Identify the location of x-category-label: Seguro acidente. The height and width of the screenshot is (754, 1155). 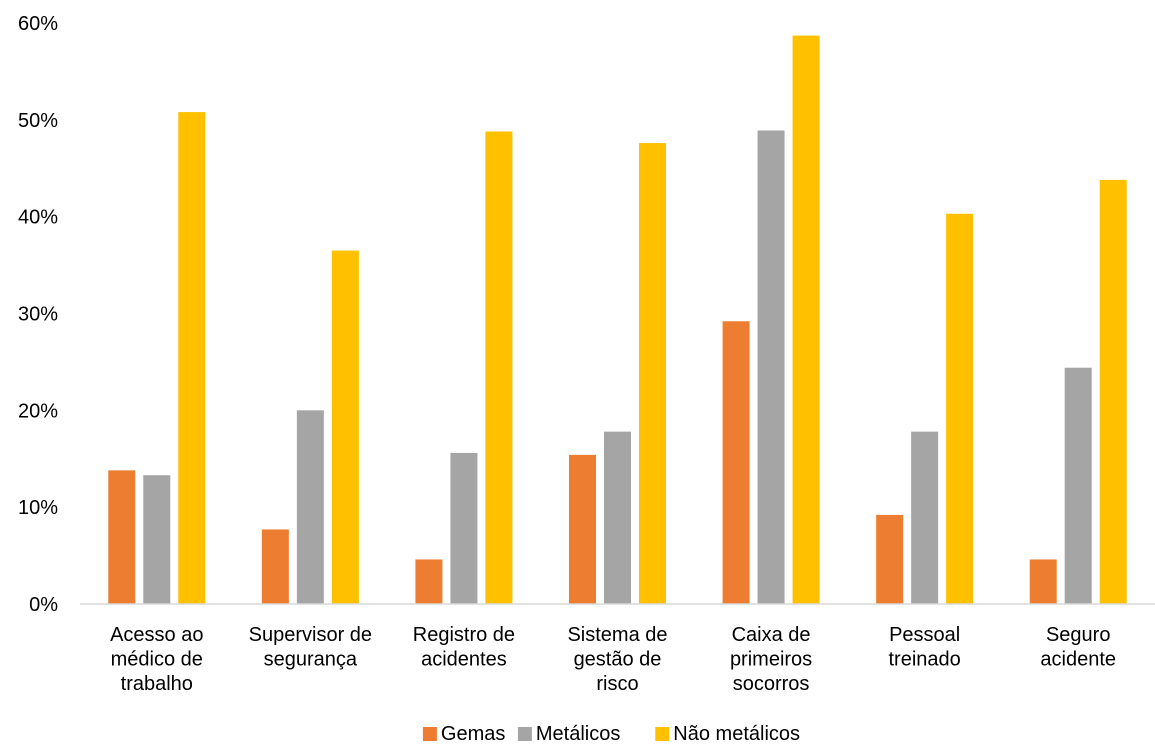
(1078, 647).